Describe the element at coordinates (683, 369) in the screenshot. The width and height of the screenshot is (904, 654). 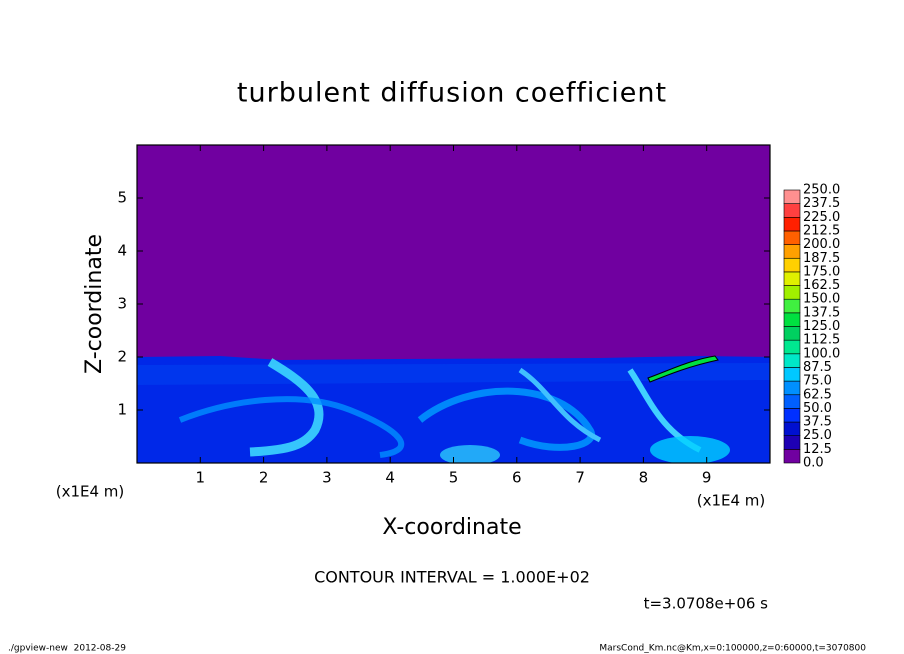
I see `field-contour` at that location.